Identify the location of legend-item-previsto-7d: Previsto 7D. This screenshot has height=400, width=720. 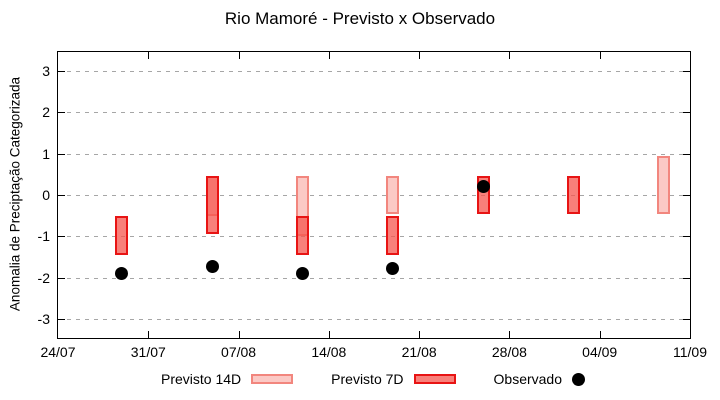
(393, 379).